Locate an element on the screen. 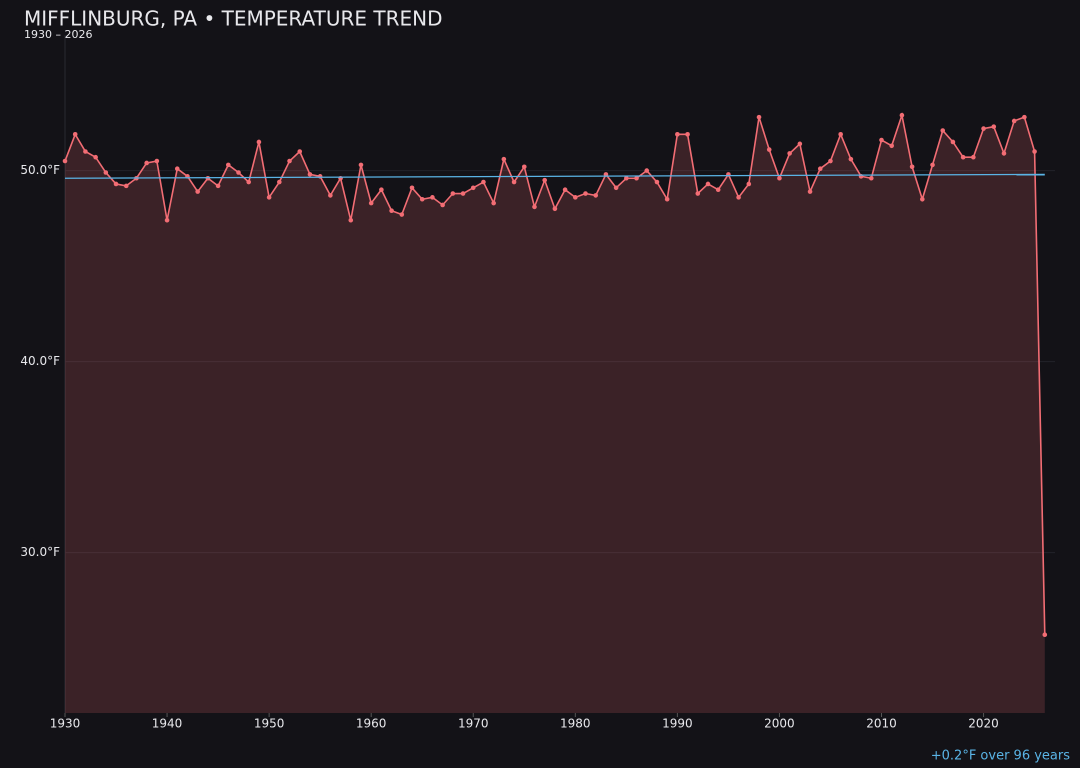 Image resolution: width=1080 pixels, height=768 pixels. x-tick-label: 1960 is located at coordinates (371, 724).